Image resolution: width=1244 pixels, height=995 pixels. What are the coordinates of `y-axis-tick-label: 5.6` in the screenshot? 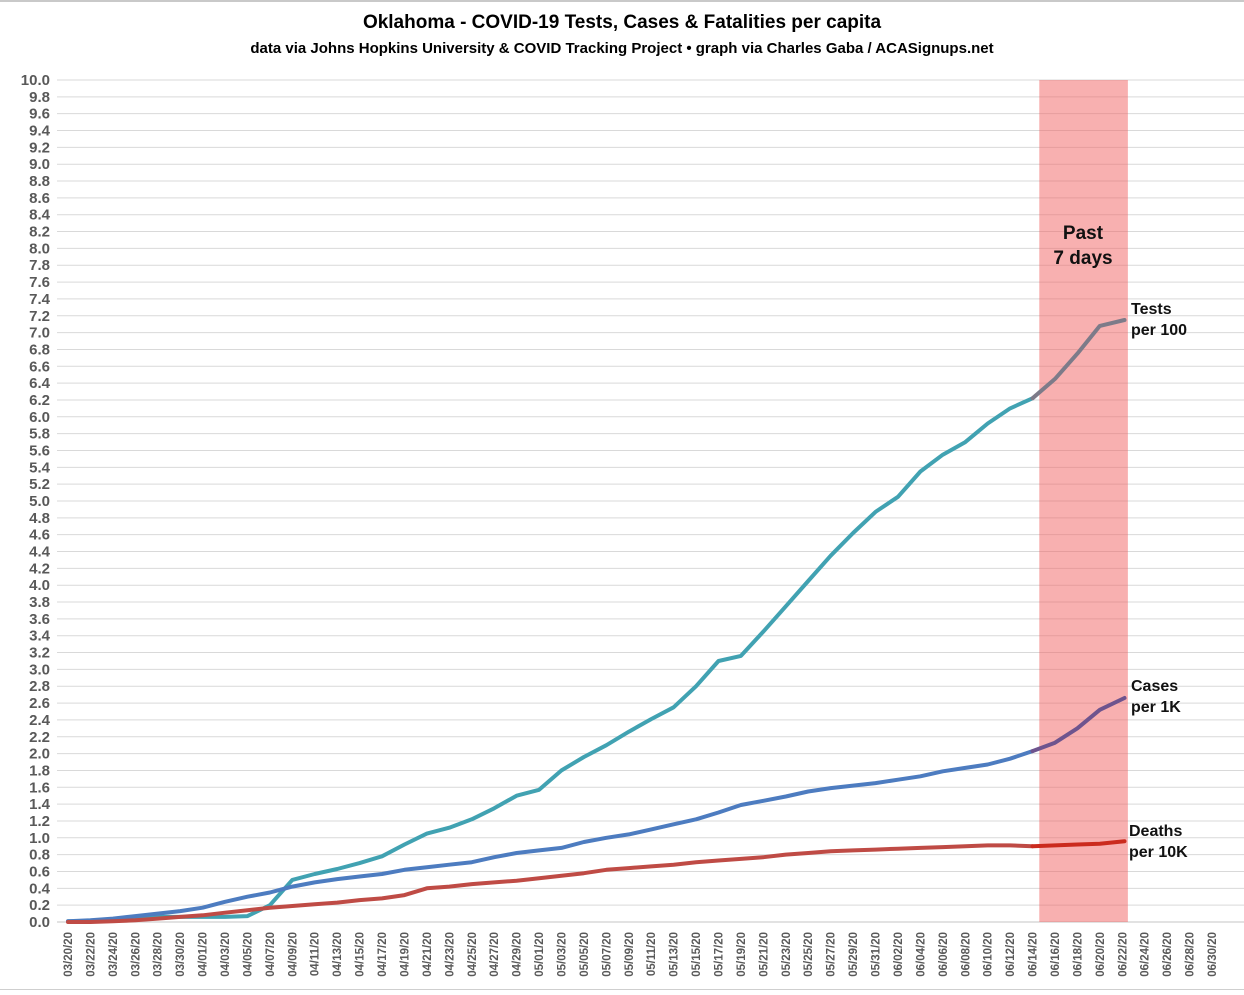 It's located at (39, 450).